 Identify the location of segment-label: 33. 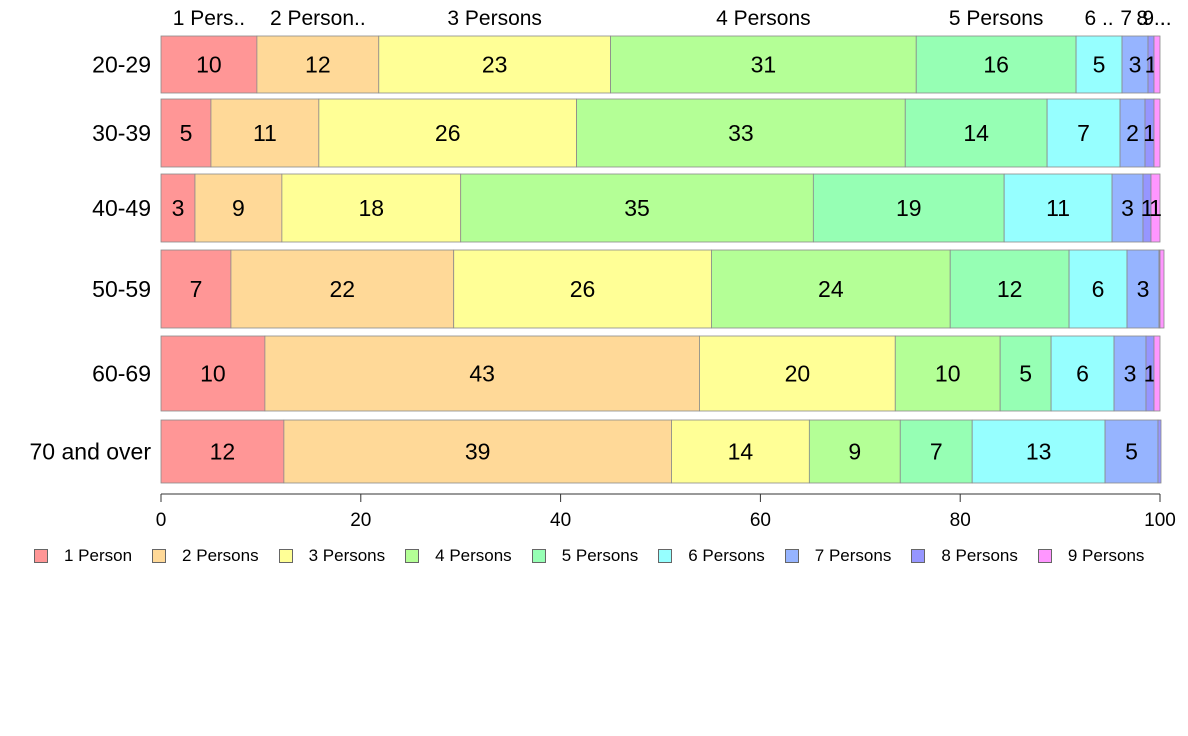
(741, 133).